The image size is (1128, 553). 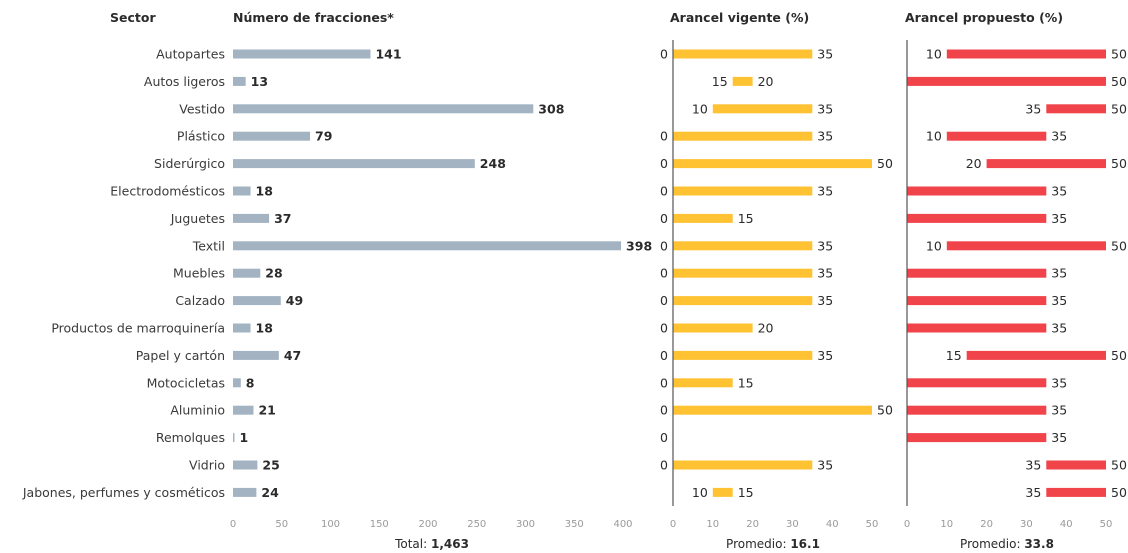 I want to click on fracciones-value-label: 8, so click(x=250, y=382).